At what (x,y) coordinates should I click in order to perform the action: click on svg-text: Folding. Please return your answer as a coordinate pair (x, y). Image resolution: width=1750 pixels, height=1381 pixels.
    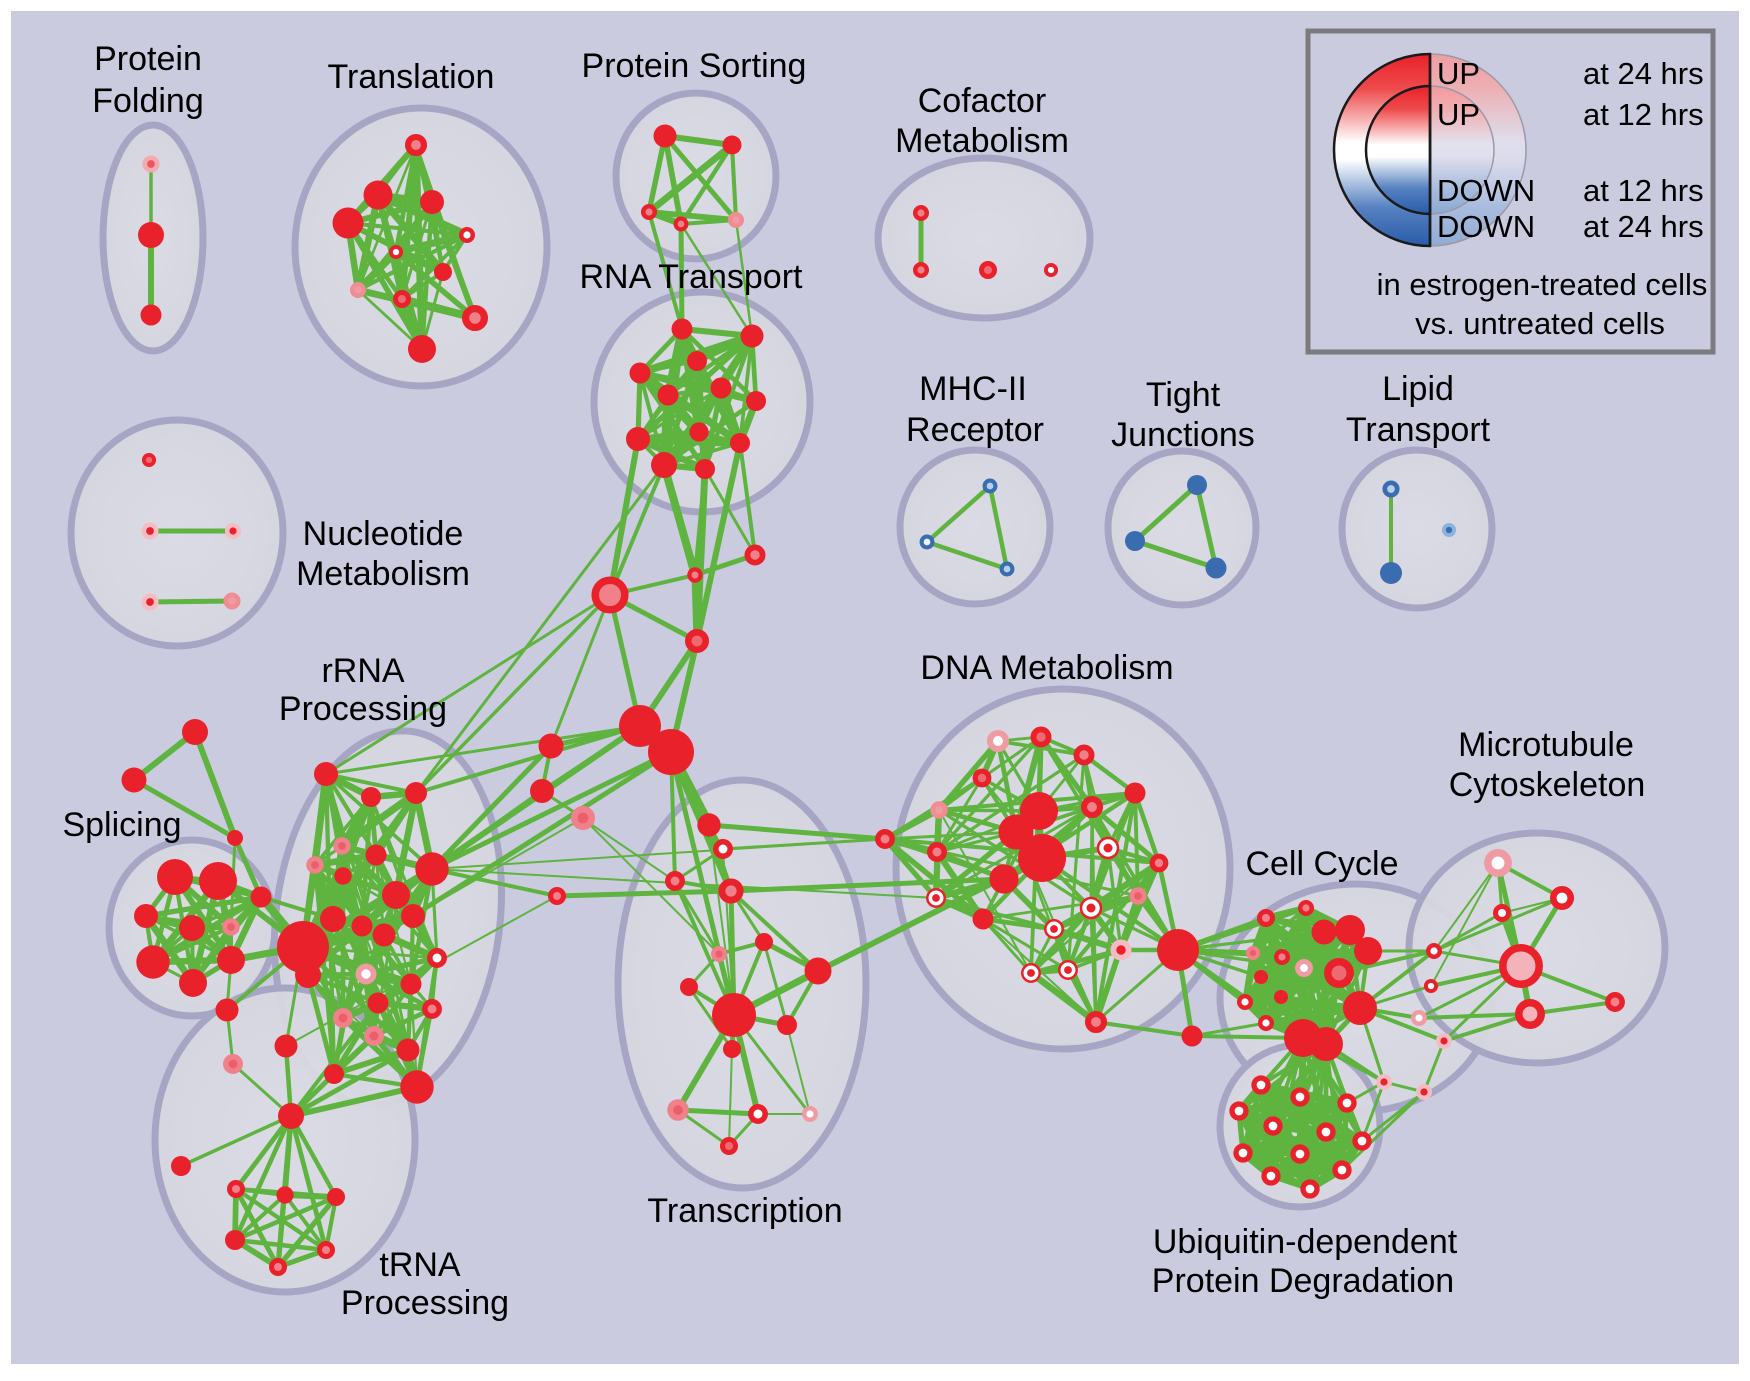
    Looking at the image, I should click on (148, 101).